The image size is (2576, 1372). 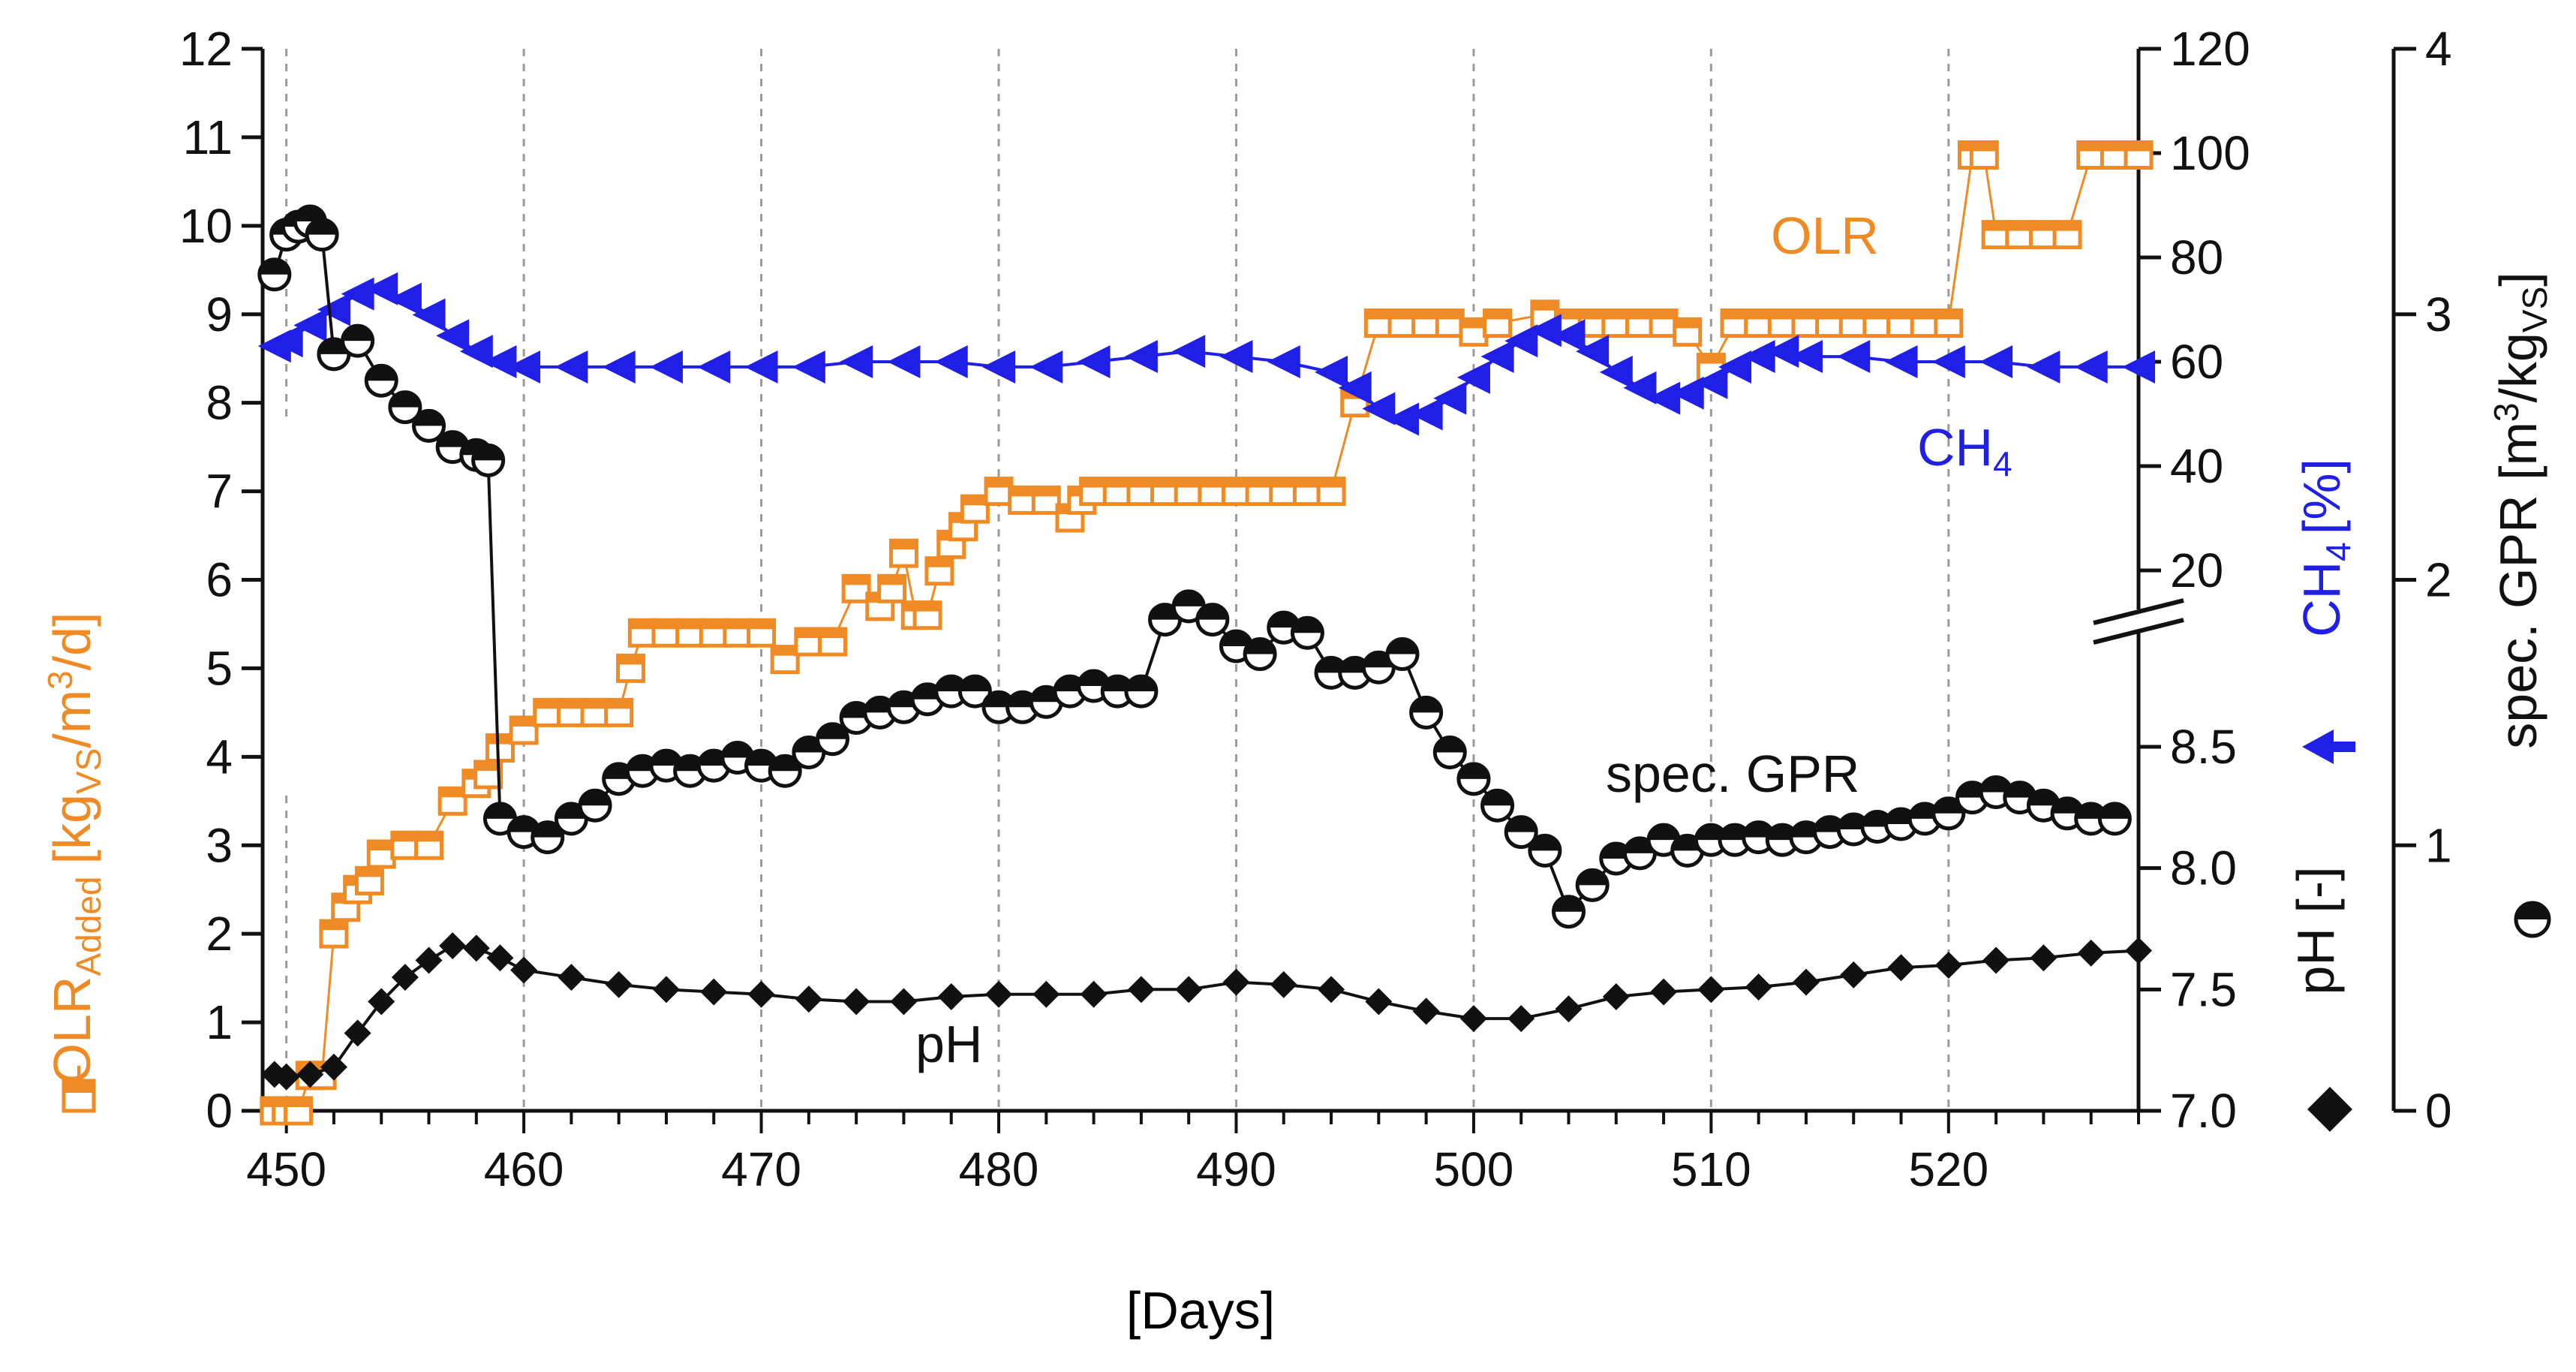 What do you see at coordinates (219, 1022) in the screenshot?
I see `olr-tick-label: 1` at bounding box center [219, 1022].